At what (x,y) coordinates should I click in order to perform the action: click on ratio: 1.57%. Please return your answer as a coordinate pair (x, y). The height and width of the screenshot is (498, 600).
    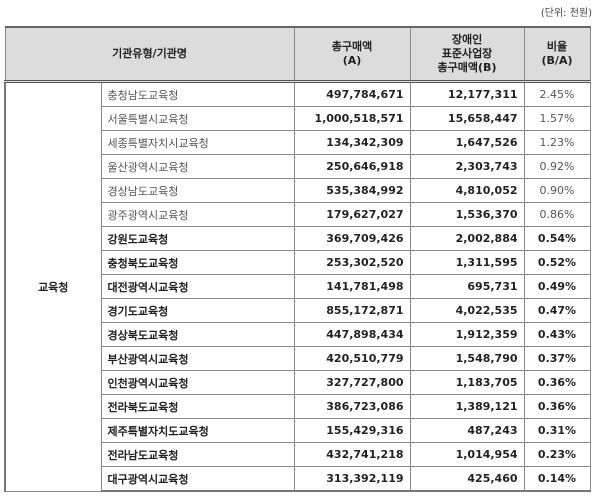
    Looking at the image, I should click on (557, 118).